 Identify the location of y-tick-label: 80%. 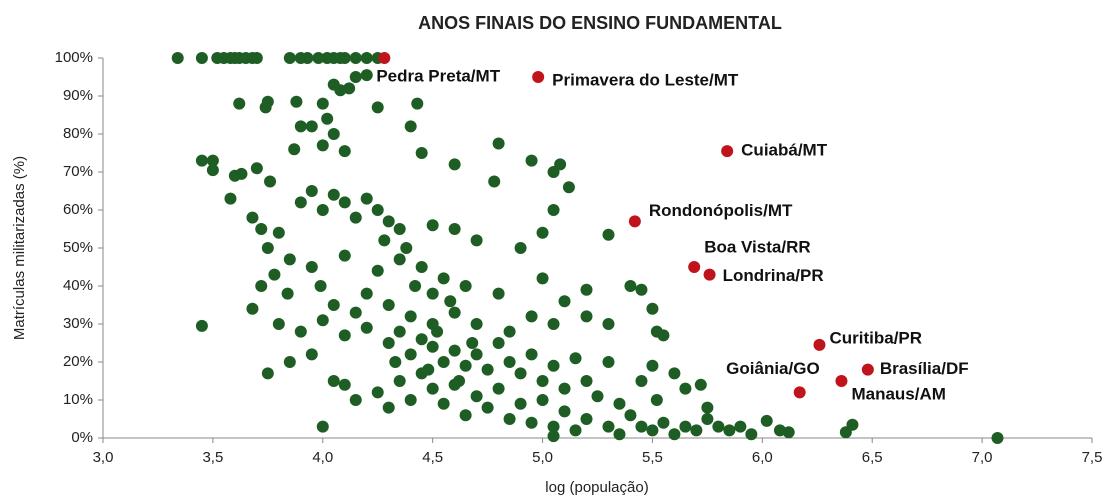
(78, 133).